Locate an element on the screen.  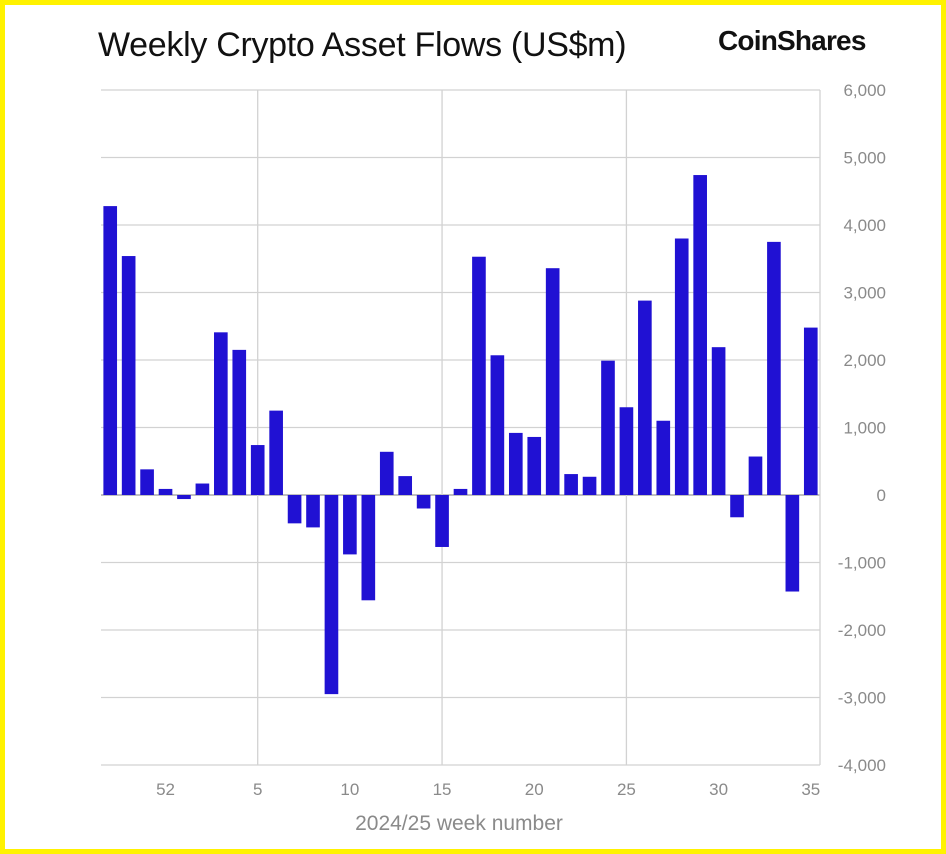
y-tick-label: 4,000 is located at coordinates (864, 225).